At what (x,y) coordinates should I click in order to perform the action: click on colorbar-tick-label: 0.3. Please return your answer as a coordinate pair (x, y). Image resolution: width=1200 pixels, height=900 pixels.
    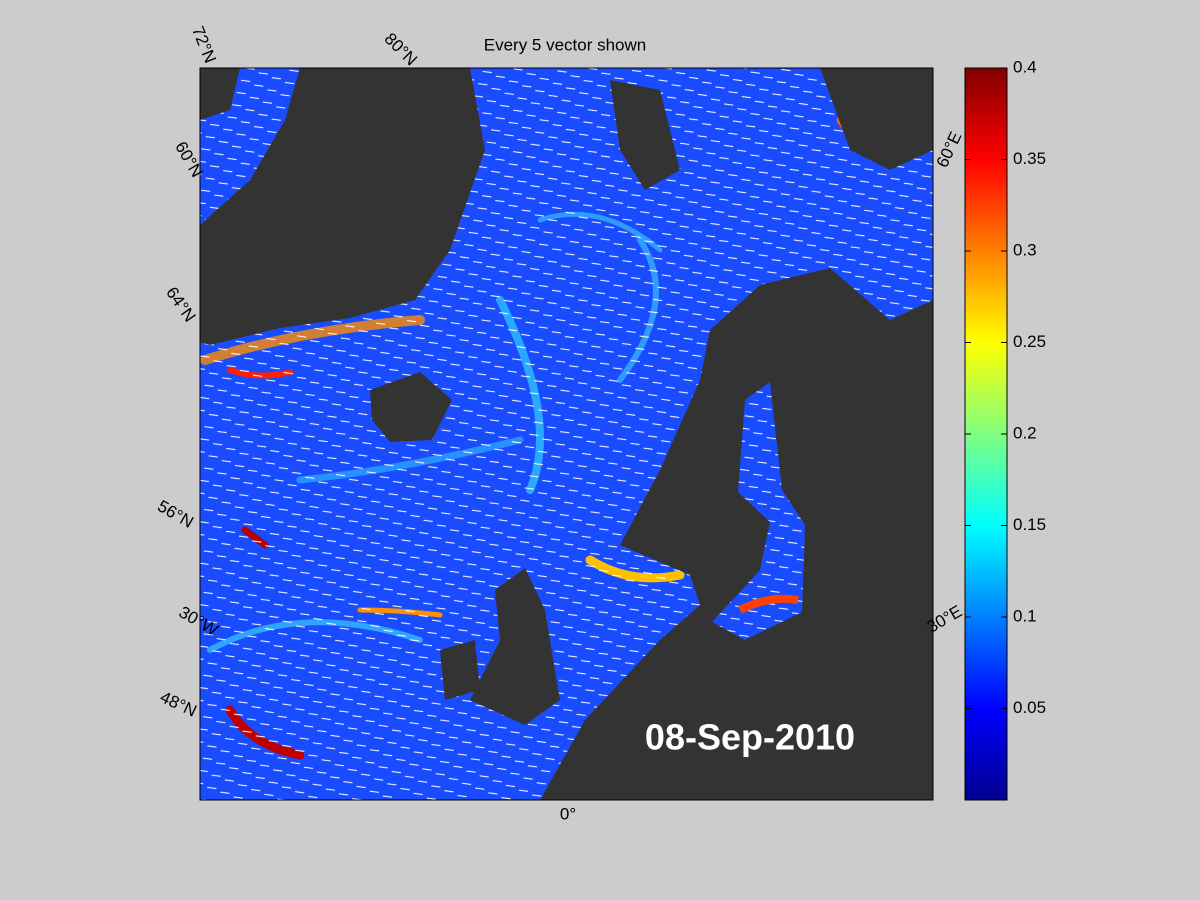
    Looking at the image, I should click on (1025, 249).